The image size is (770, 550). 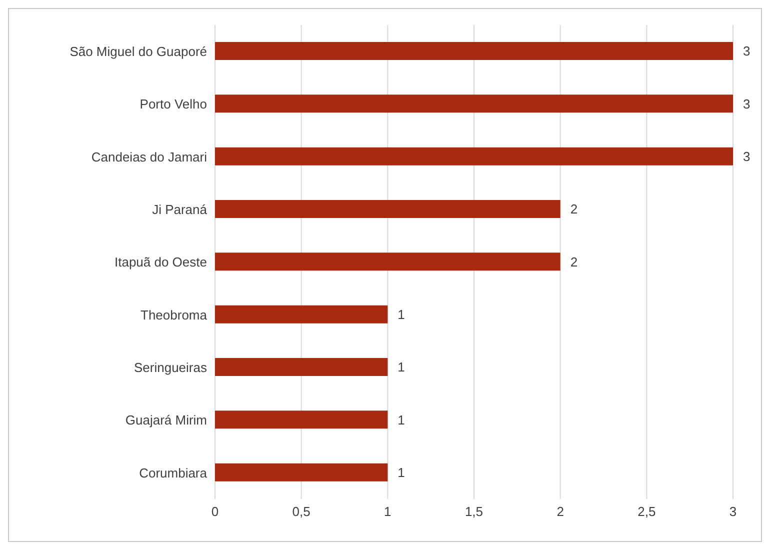 I want to click on x-tick-label: 1, so click(x=388, y=512).